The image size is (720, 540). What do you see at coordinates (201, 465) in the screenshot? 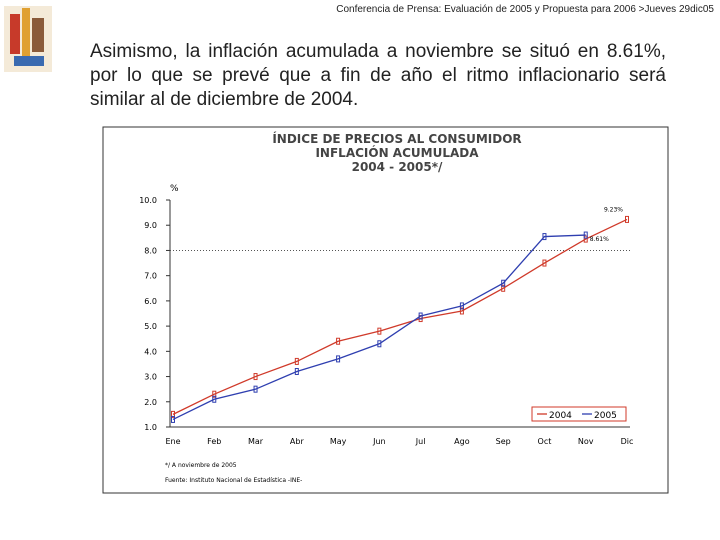
I see `footnote: */ A noviembre de 2005` at bounding box center [201, 465].